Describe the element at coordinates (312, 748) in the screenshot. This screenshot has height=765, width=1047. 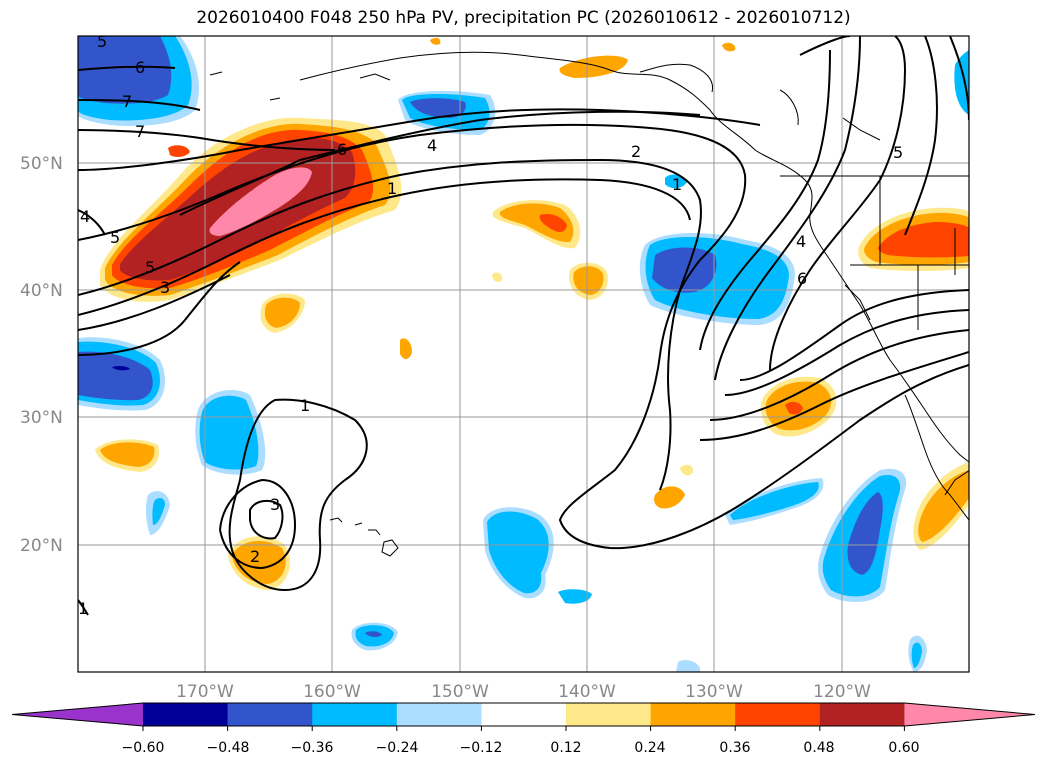
I see `colorbar-tick-label: −0.36` at that location.